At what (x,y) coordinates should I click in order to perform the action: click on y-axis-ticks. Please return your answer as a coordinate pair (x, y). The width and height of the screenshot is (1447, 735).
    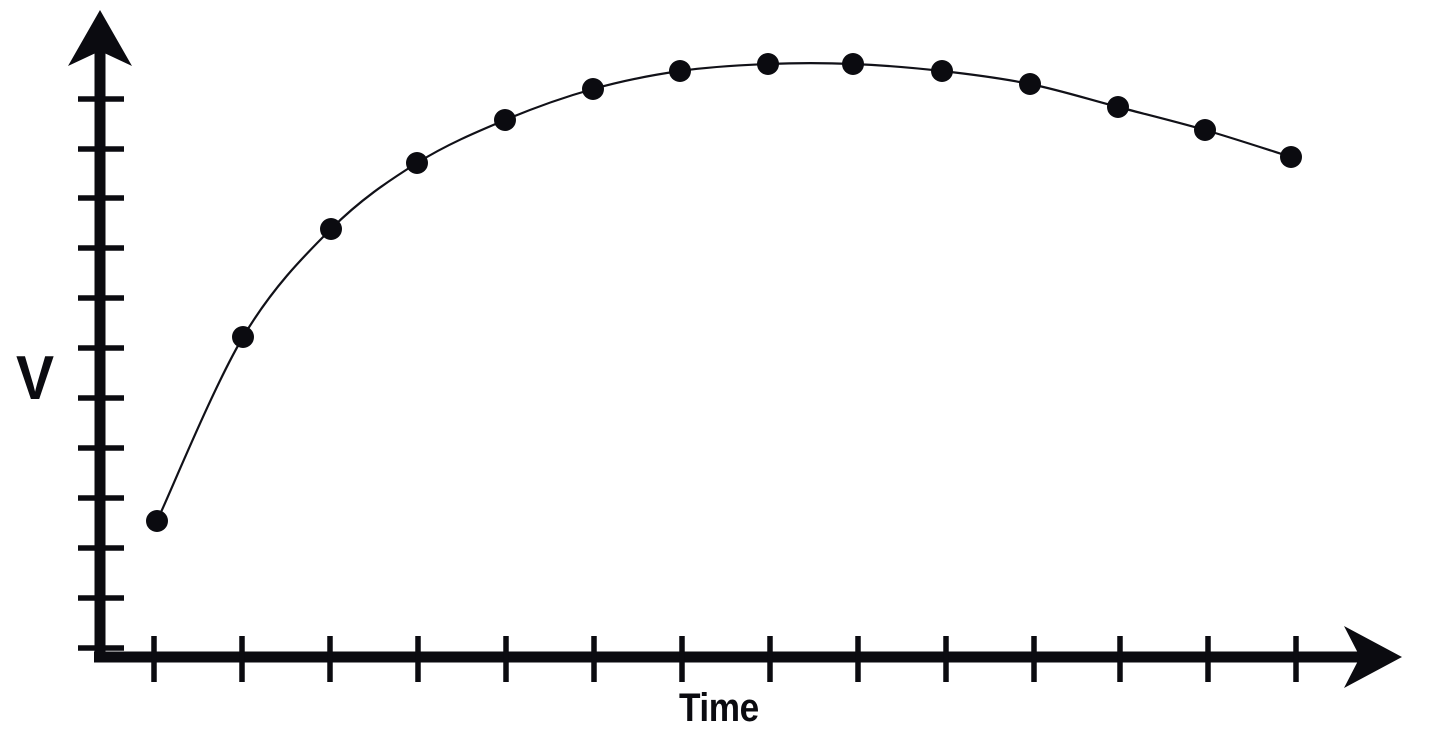
    Looking at the image, I should click on (101, 373).